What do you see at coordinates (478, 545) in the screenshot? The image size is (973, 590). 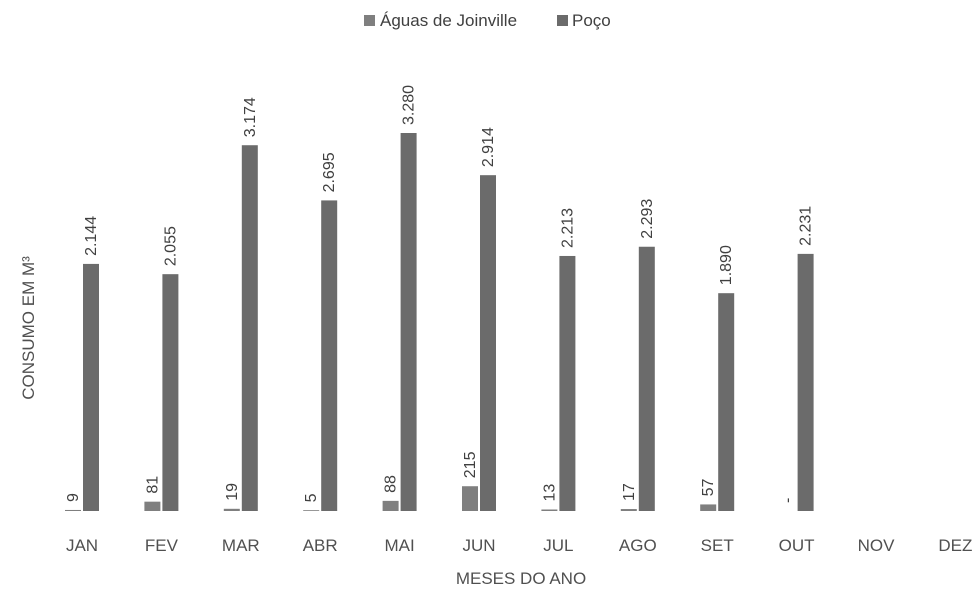 I see `x-tick-label-jun: JUN` at bounding box center [478, 545].